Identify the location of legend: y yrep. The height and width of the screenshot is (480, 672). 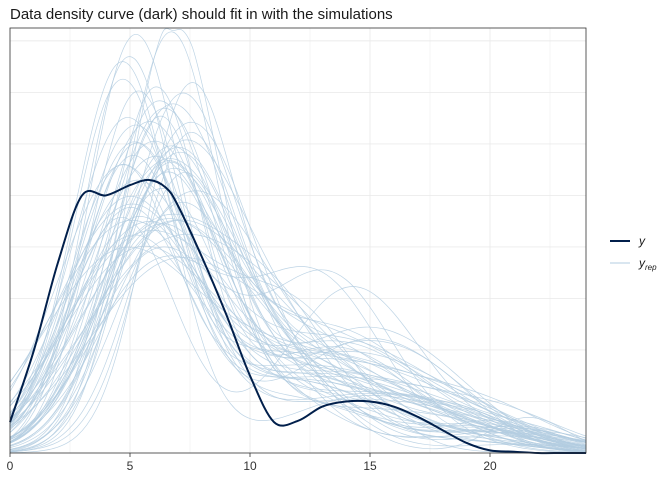
(633, 253).